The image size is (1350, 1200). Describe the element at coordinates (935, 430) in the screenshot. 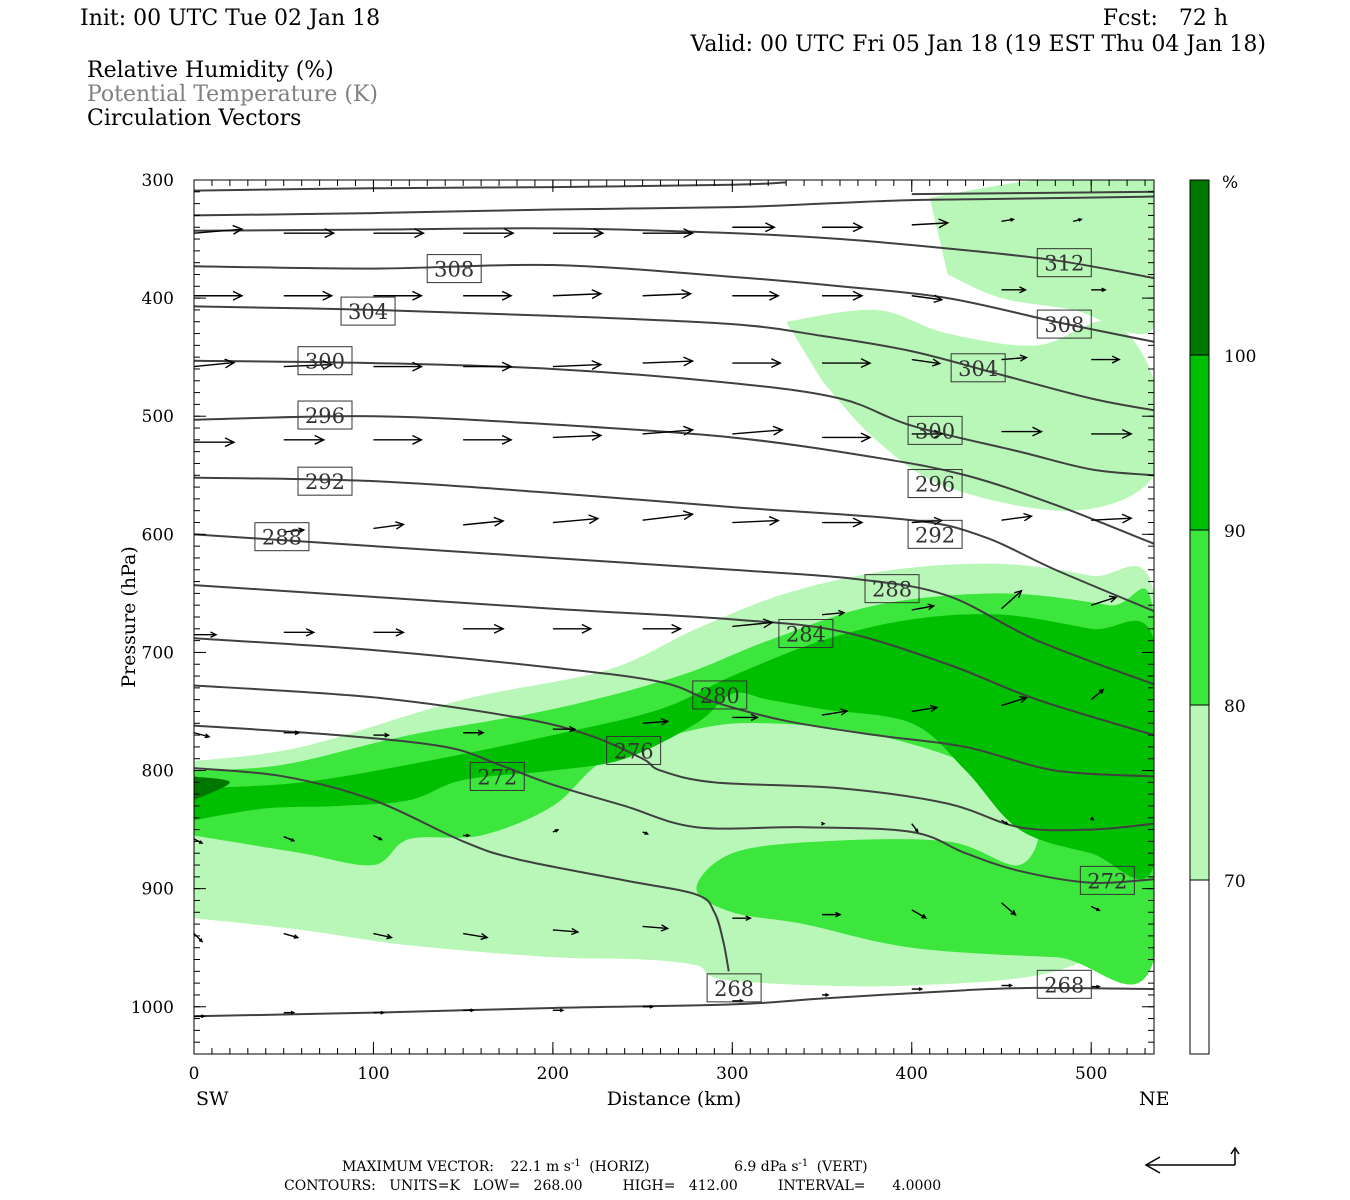

I see `contour-label: 300` at that location.